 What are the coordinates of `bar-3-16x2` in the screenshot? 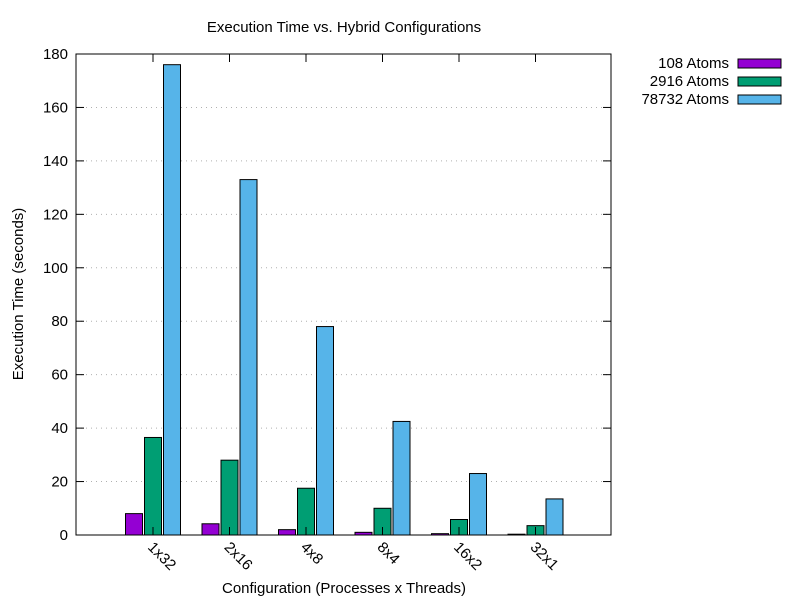 It's located at (478, 504).